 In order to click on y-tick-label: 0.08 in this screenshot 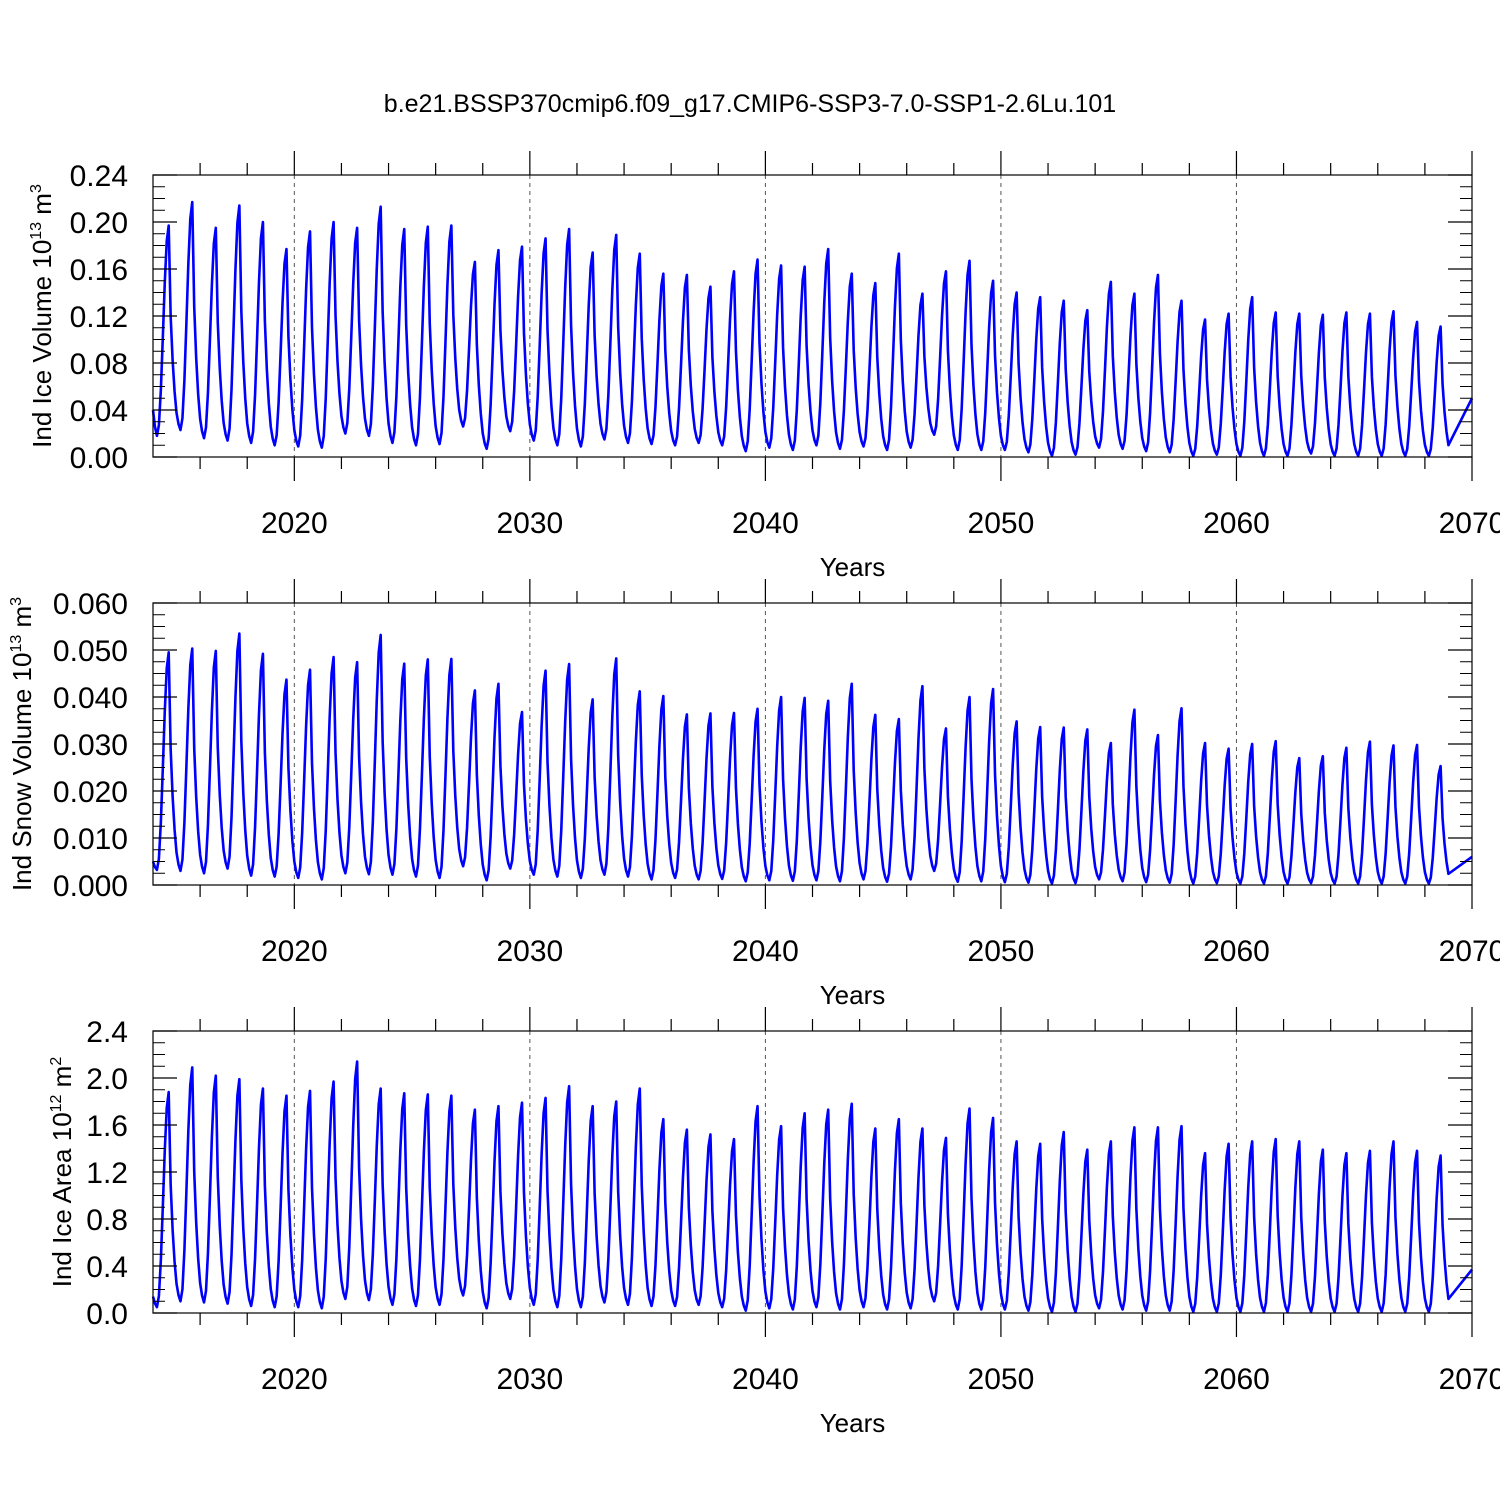, I will do `click(99, 364)`.